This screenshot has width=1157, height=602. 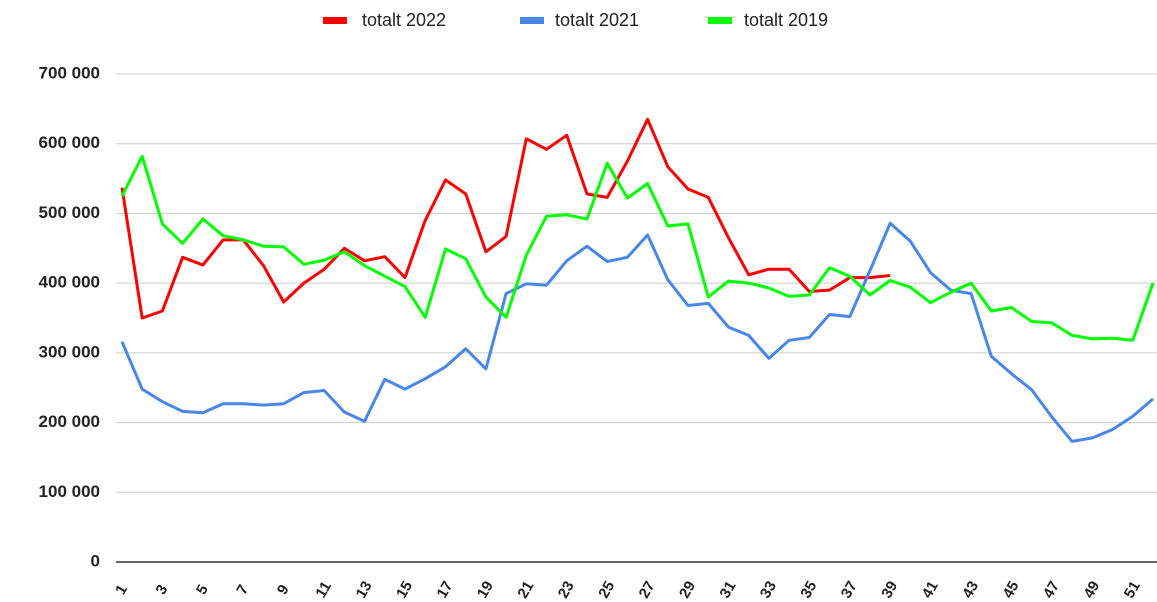 I want to click on x-tick-label: 35, so click(x=808, y=589).